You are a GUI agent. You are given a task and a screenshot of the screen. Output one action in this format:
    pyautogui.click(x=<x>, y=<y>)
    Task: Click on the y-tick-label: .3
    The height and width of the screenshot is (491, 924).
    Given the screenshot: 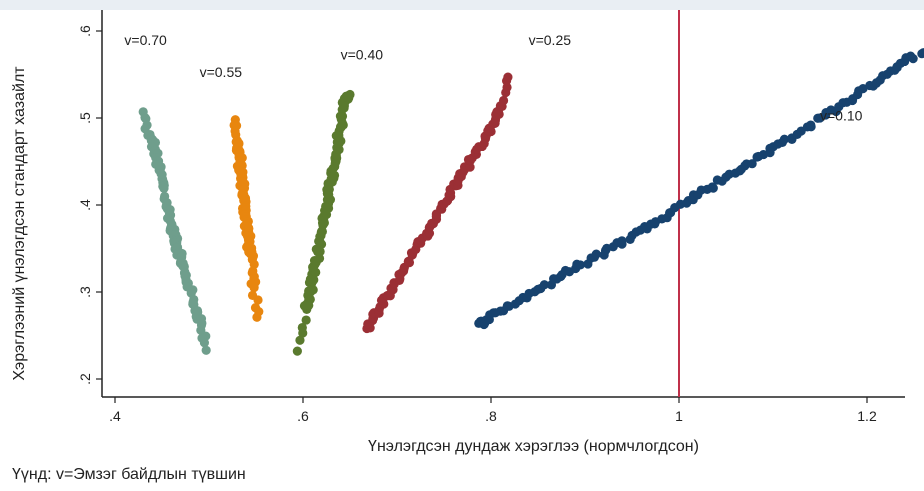 What is the action you would take?
    pyautogui.click(x=85, y=292)
    